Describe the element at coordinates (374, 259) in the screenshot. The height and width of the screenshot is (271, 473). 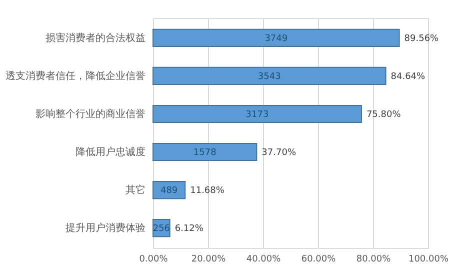
I see `x-tick-label: 80.00%` at that location.